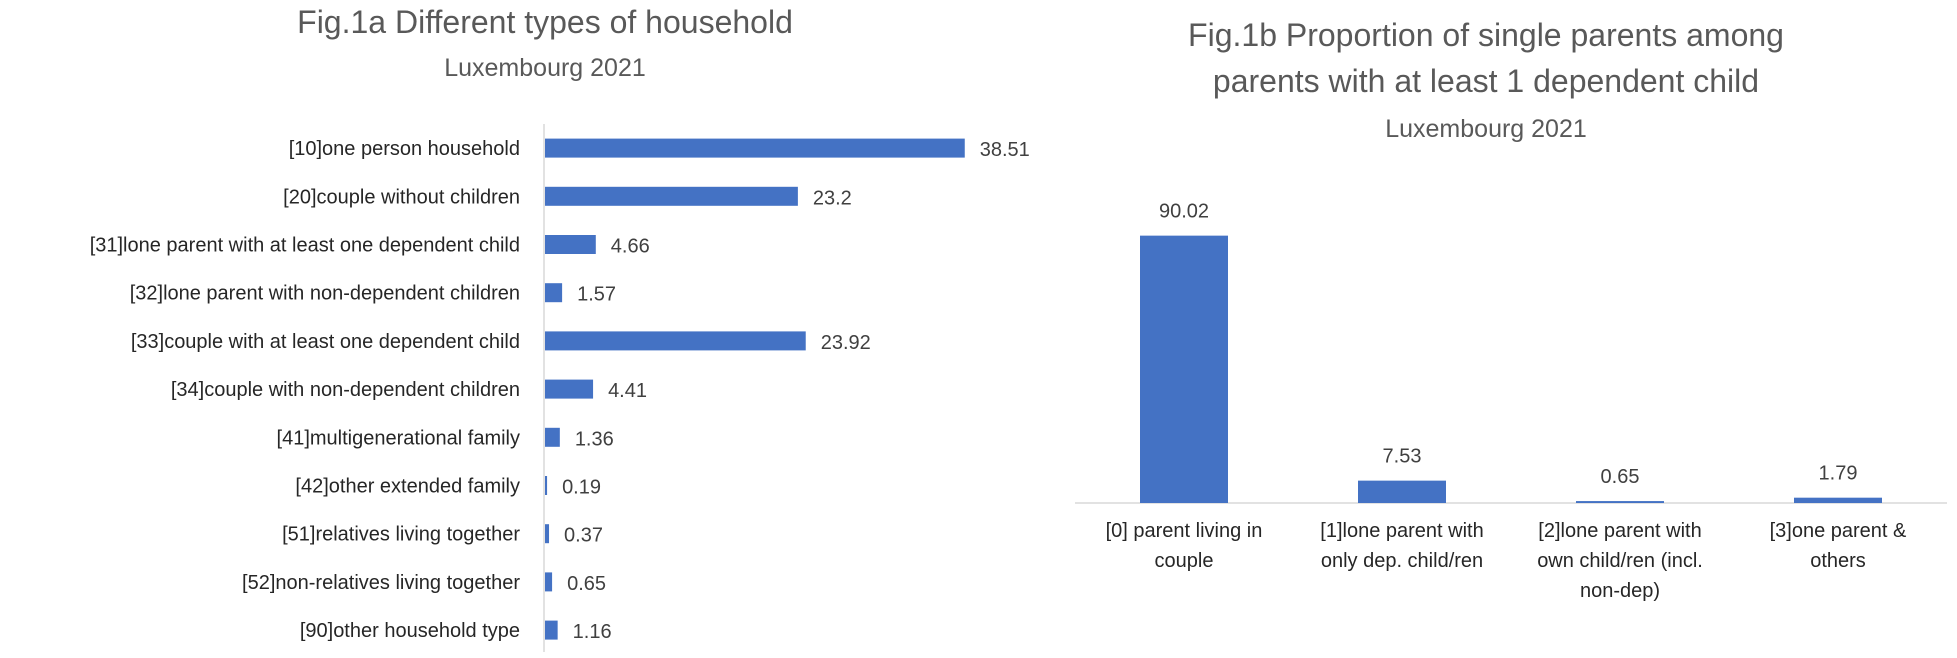  What do you see at coordinates (1184, 212) in the screenshot?
I see `chart-1b-value-label: 90.02` at bounding box center [1184, 212].